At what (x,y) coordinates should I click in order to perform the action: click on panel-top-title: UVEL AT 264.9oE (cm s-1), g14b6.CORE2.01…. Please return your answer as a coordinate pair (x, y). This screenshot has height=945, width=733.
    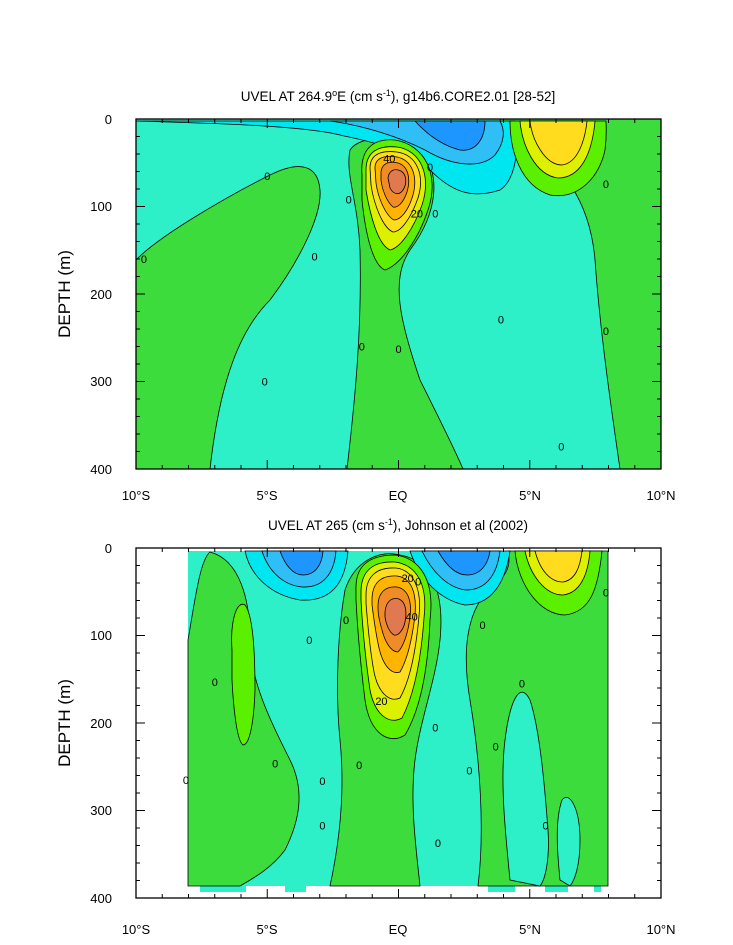
    Looking at the image, I should click on (398, 96).